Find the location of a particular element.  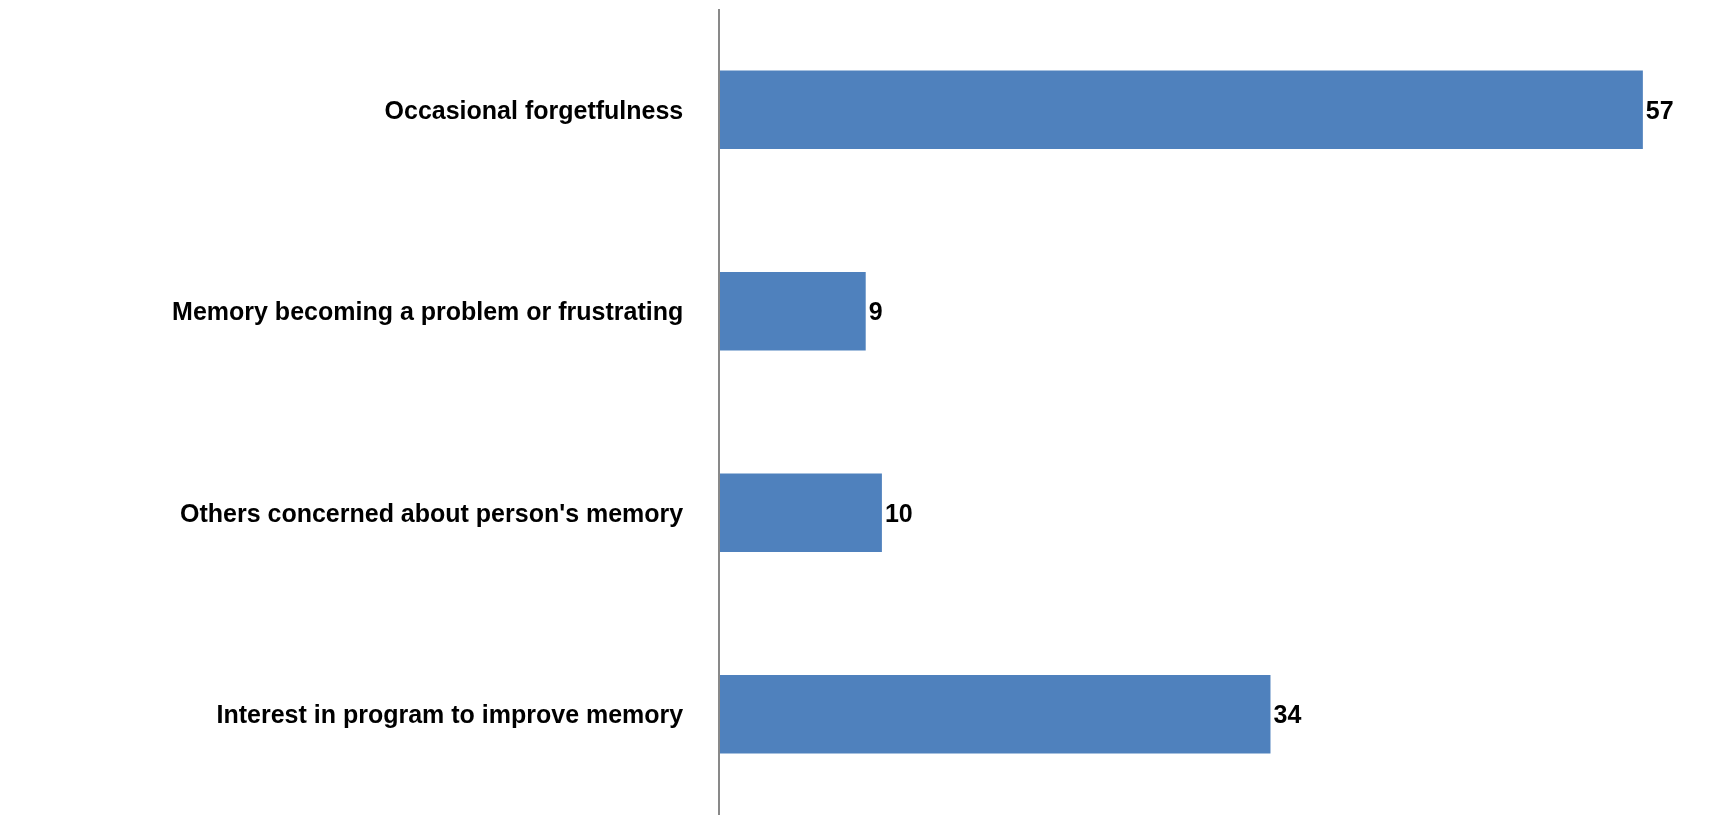

y-tick-label: Occasional forgetfulness is located at coordinates (534, 109).